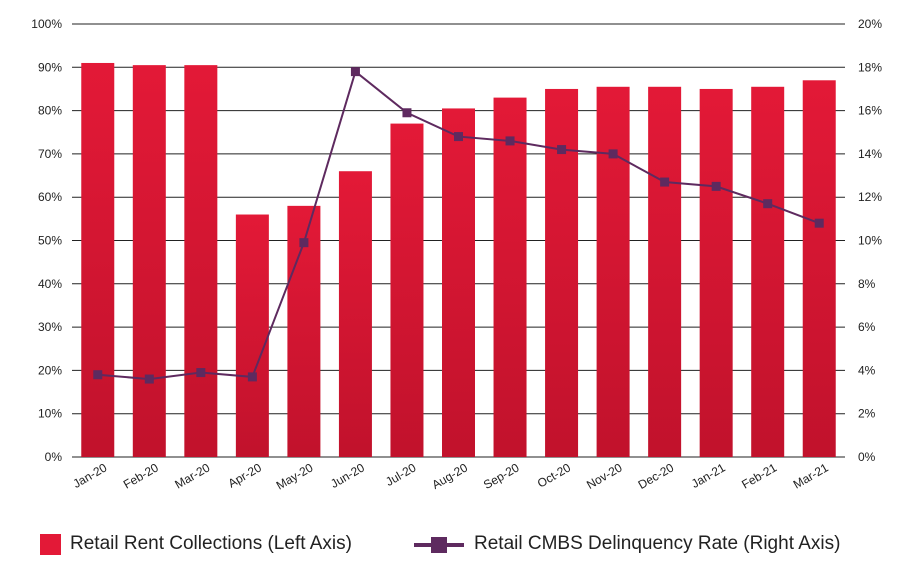  Describe the element at coordinates (870, 24) in the screenshot. I see `right-axis-tick-label: 20%` at that location.